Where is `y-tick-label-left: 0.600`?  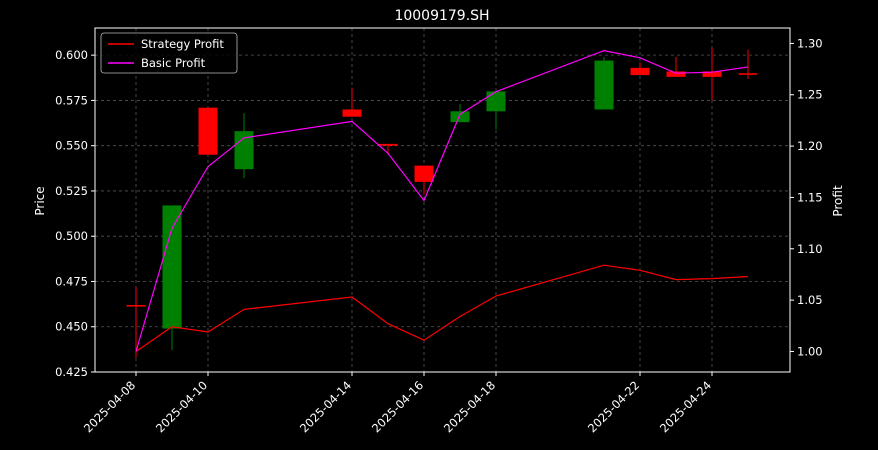 y-tick-label-left: 0.600 is located at coordinates (71, 55).